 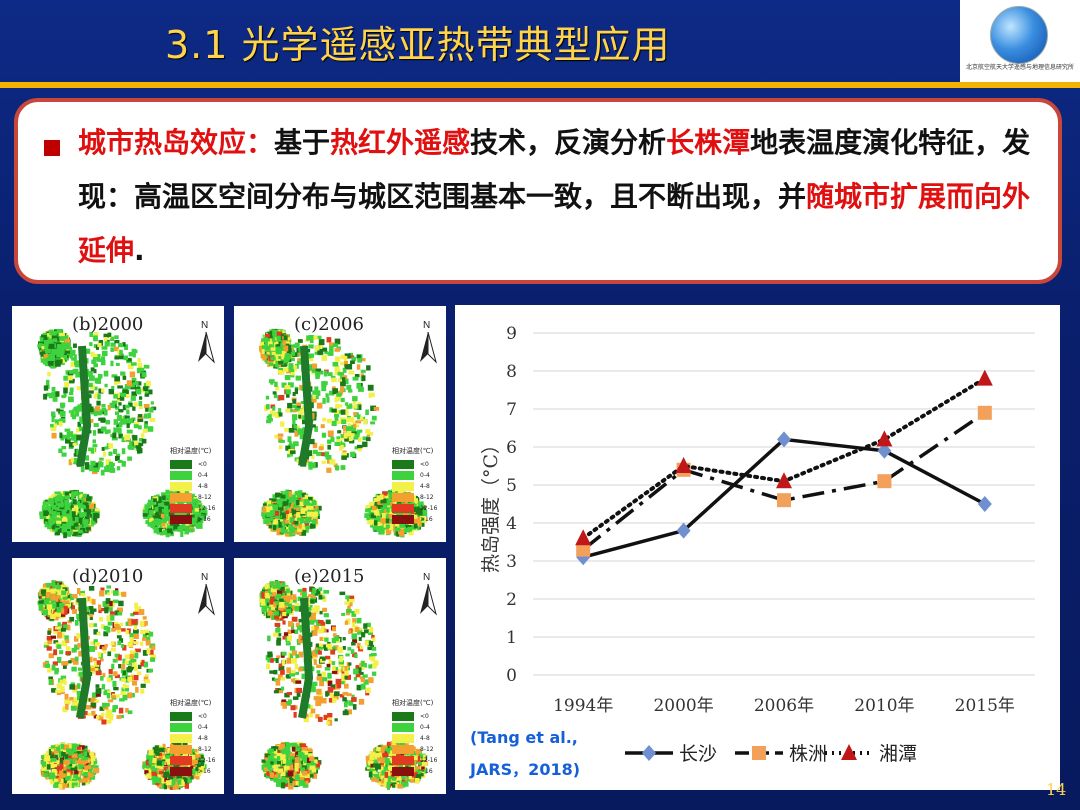 What do you see at coordinates (491, 504) in the screenshot?
I see `y-axis-label: 热岛强度（°C）` at bounding box center [491, 504].